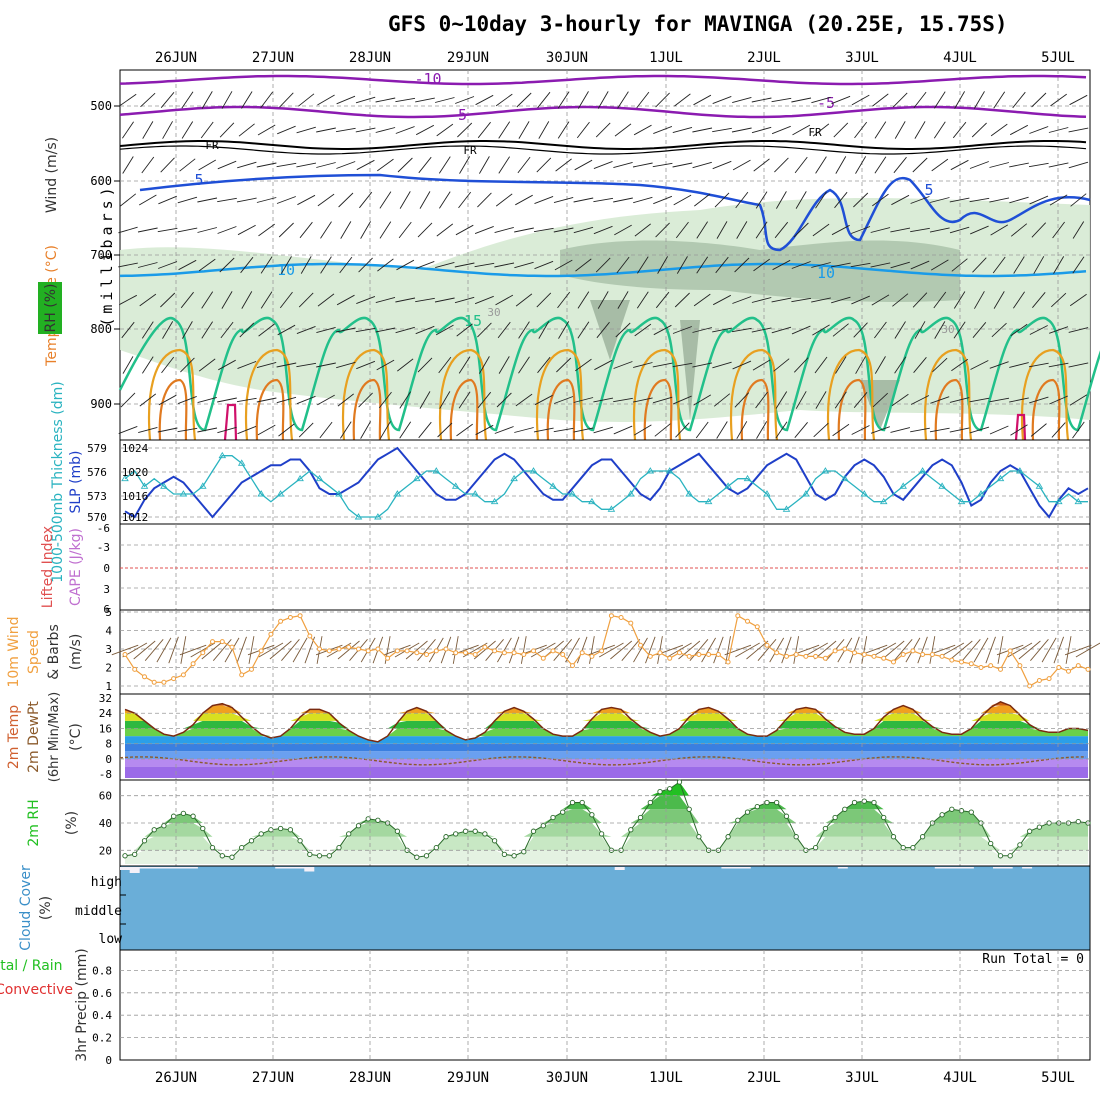 Image resolution: width=1100 pixels, height=1100 pixels. I want to click on rh-shading-core, so click(760, 271).